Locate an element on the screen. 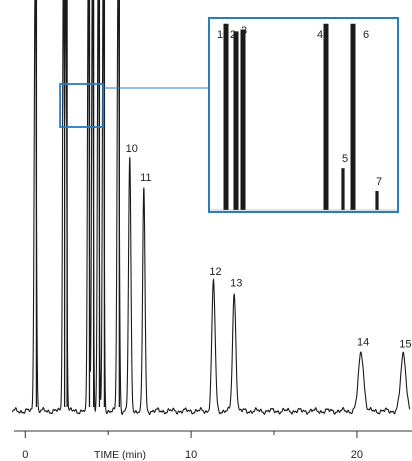  peak-label-14: 14 is located at coordinates (363, 342).